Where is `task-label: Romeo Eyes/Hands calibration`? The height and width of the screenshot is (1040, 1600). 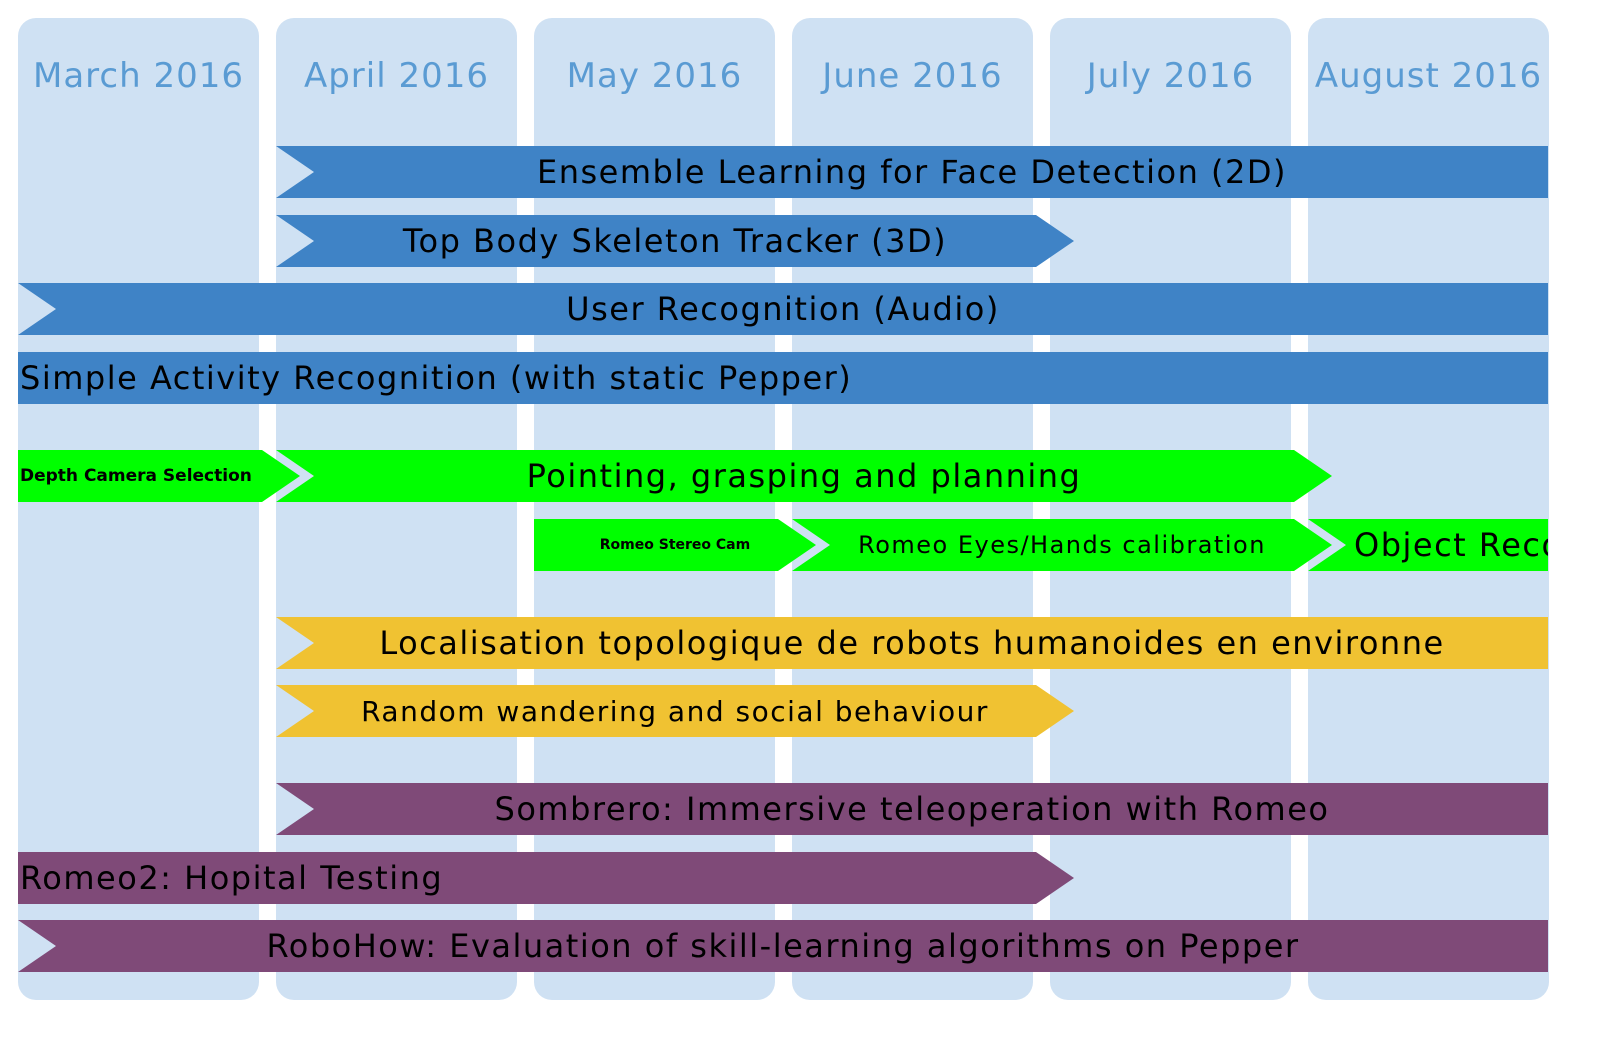 task-label: Romeo Eyes/Hands calibration is located at coordinates (1062, 545).